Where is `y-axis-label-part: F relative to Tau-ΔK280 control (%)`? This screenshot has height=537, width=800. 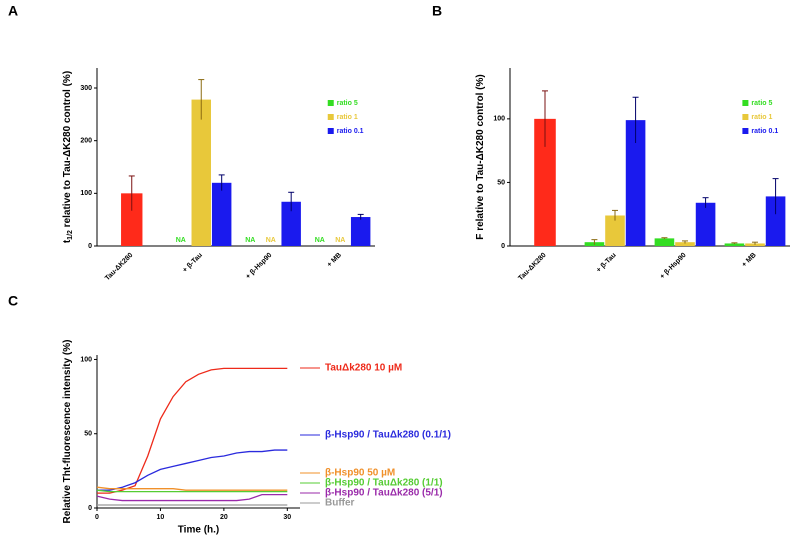
y-axis-label-part: F relative to Tau-ΔK280 control (%) is located at coordinates (480, 156).